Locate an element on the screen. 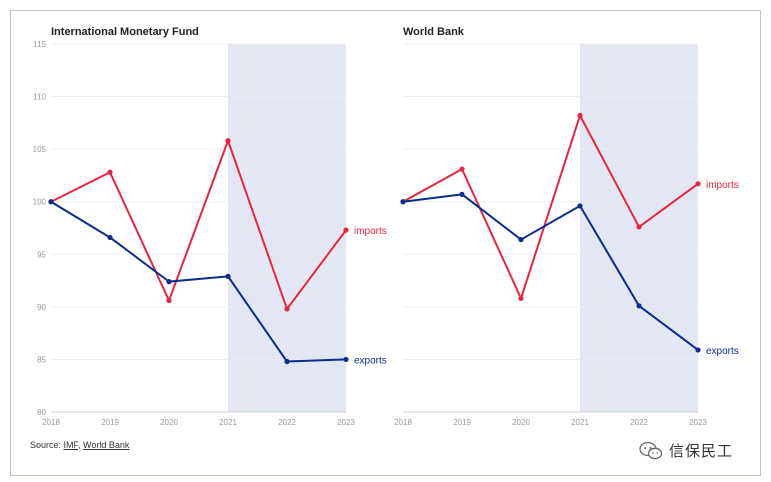  source-link-world-bank: World Bank is located at coordinates (106, 445).